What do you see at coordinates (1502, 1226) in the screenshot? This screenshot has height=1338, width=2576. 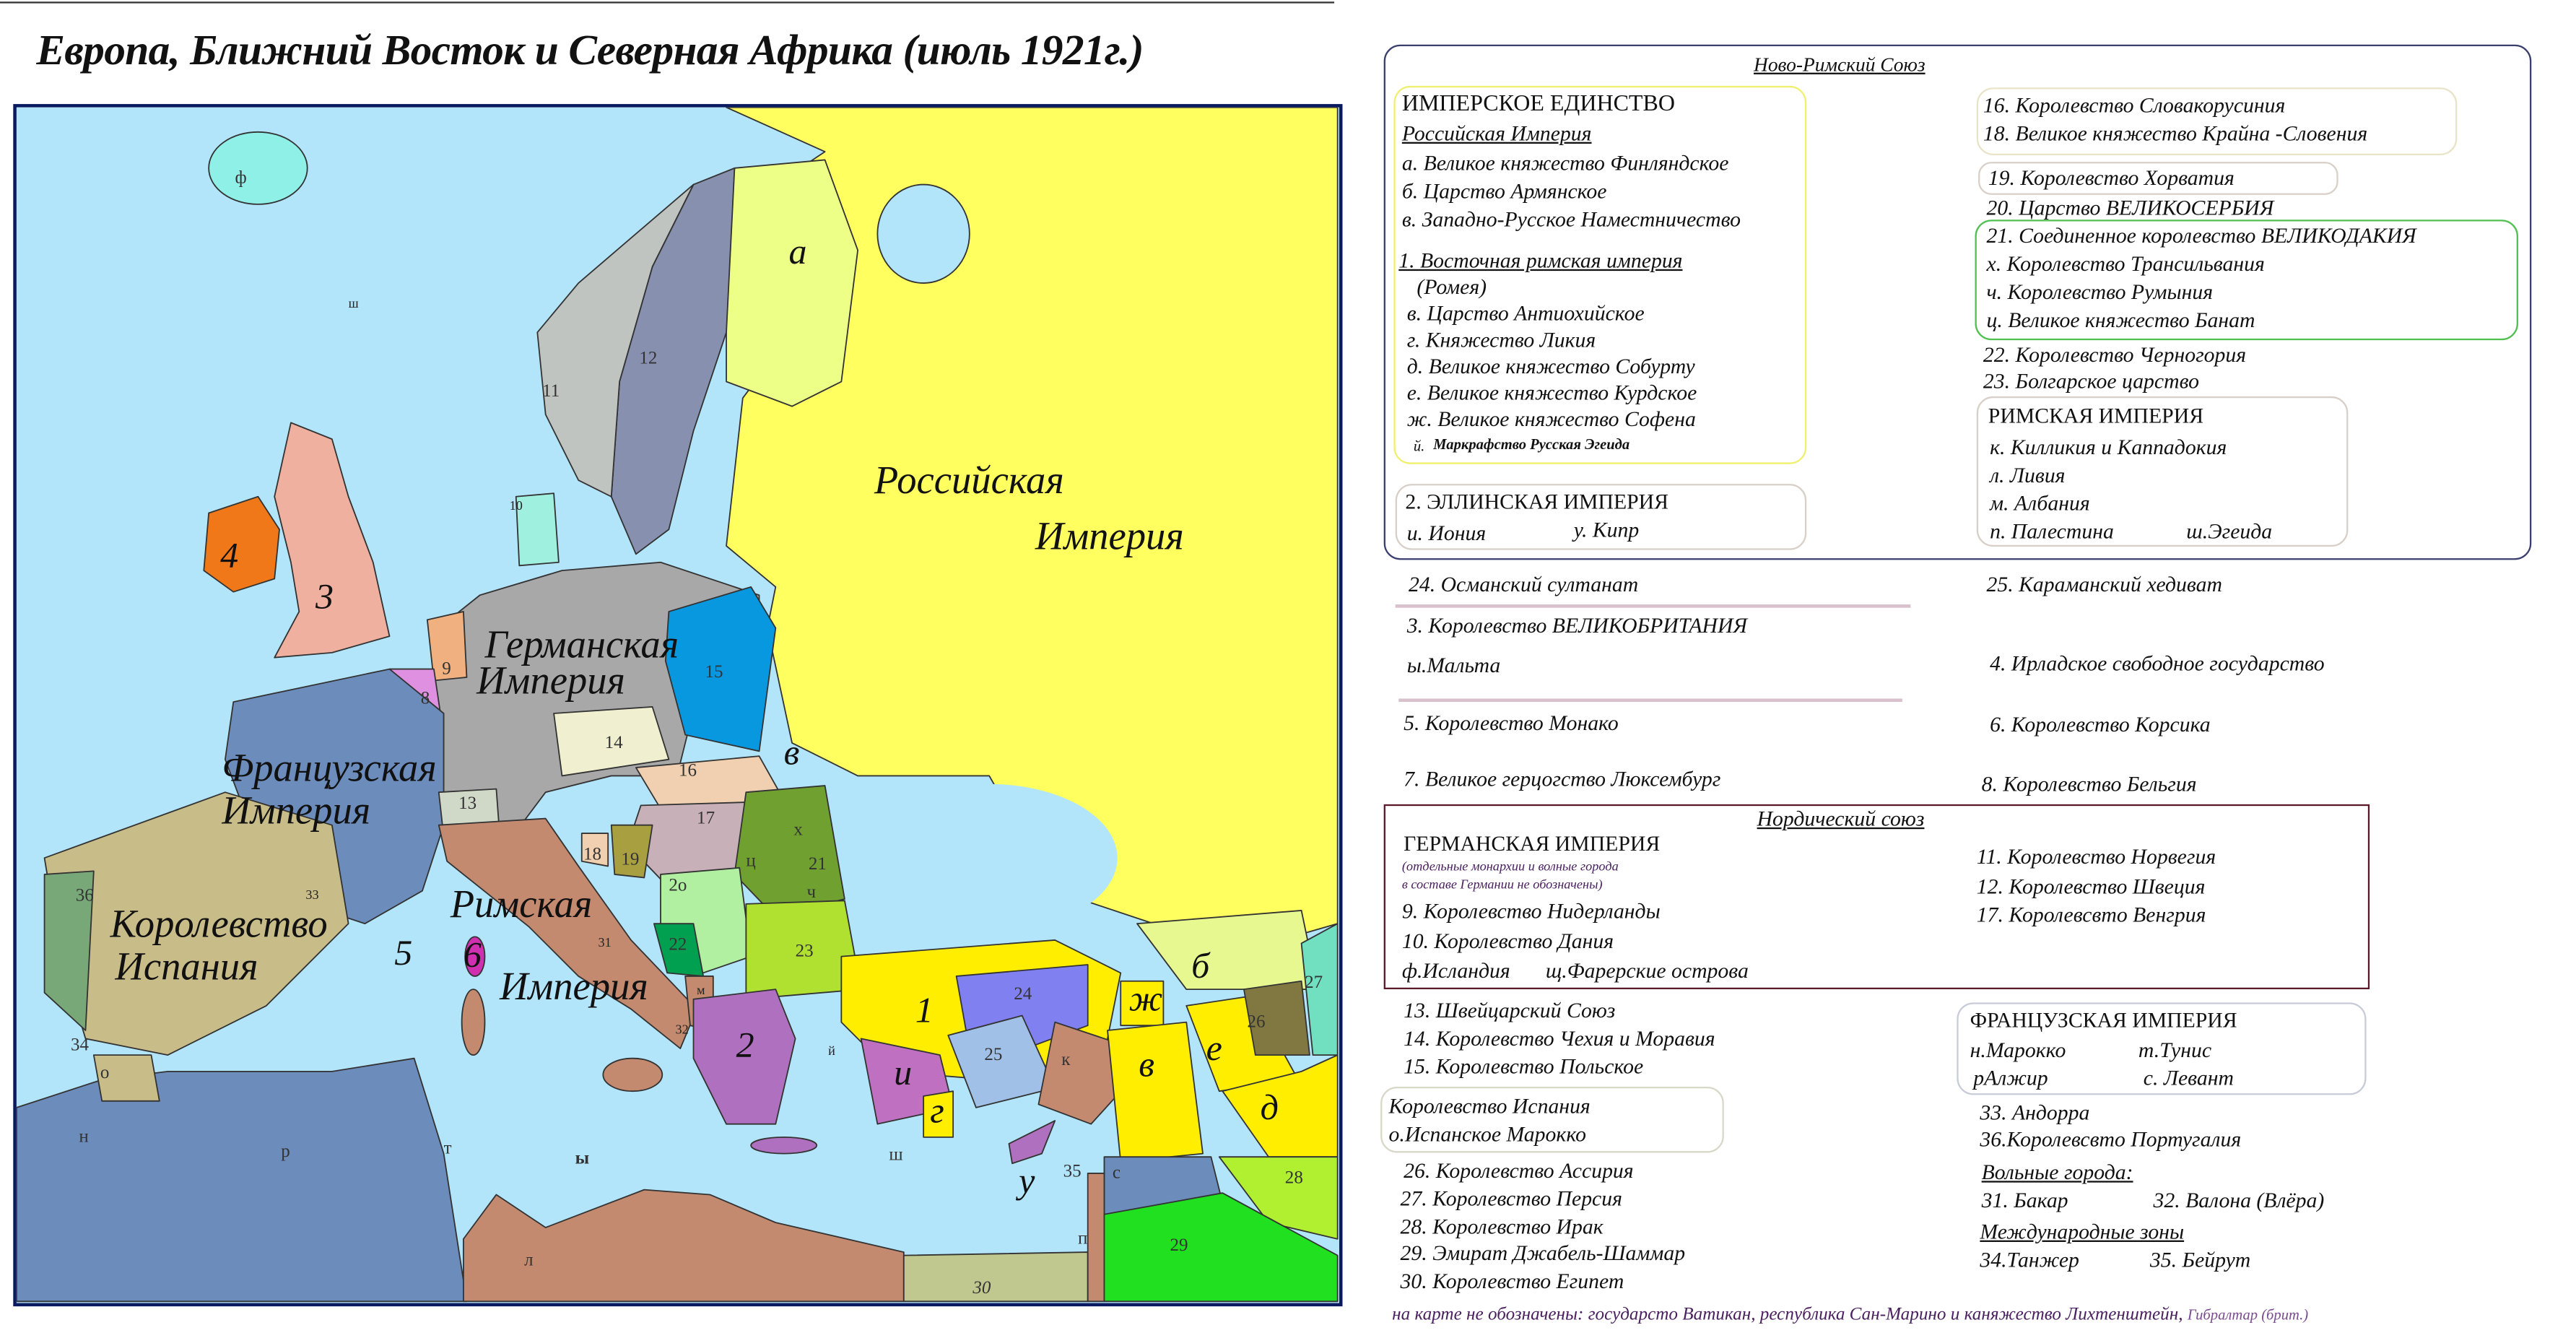 I see `legend-28: 28. Королевство Ирак` at bounding box center [1502, 1226].